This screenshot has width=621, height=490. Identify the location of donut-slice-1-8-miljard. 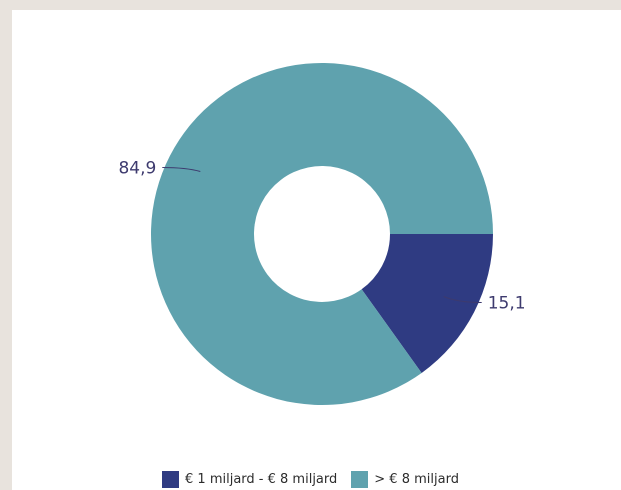
(427, 303).